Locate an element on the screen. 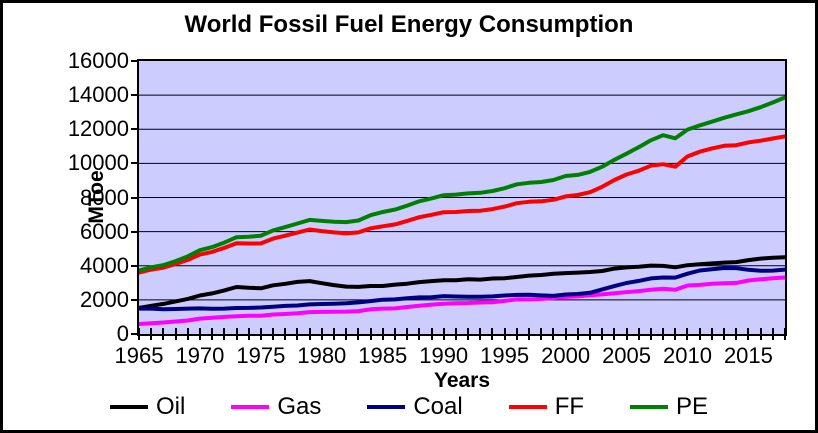  x-tick-mark-1974 is located at coordinates (248, 334).